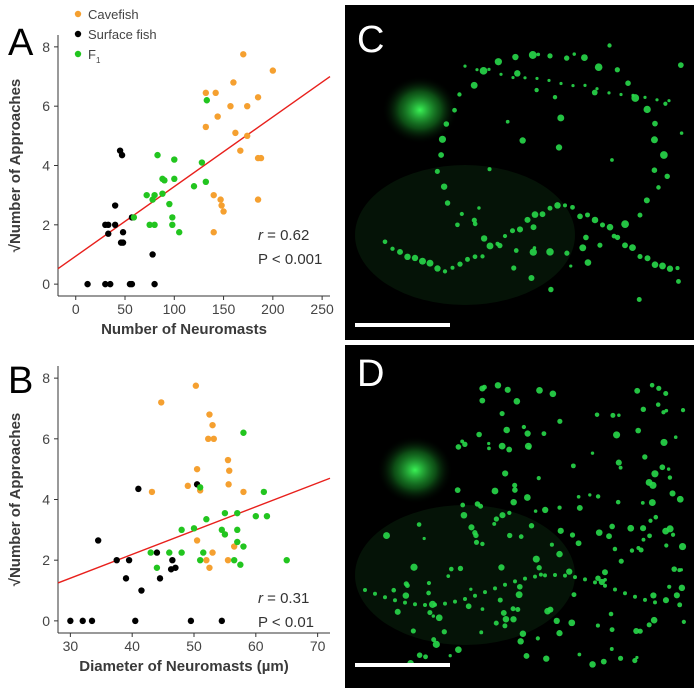  I want to click on x-tick-label: 200, so click(273, 309).